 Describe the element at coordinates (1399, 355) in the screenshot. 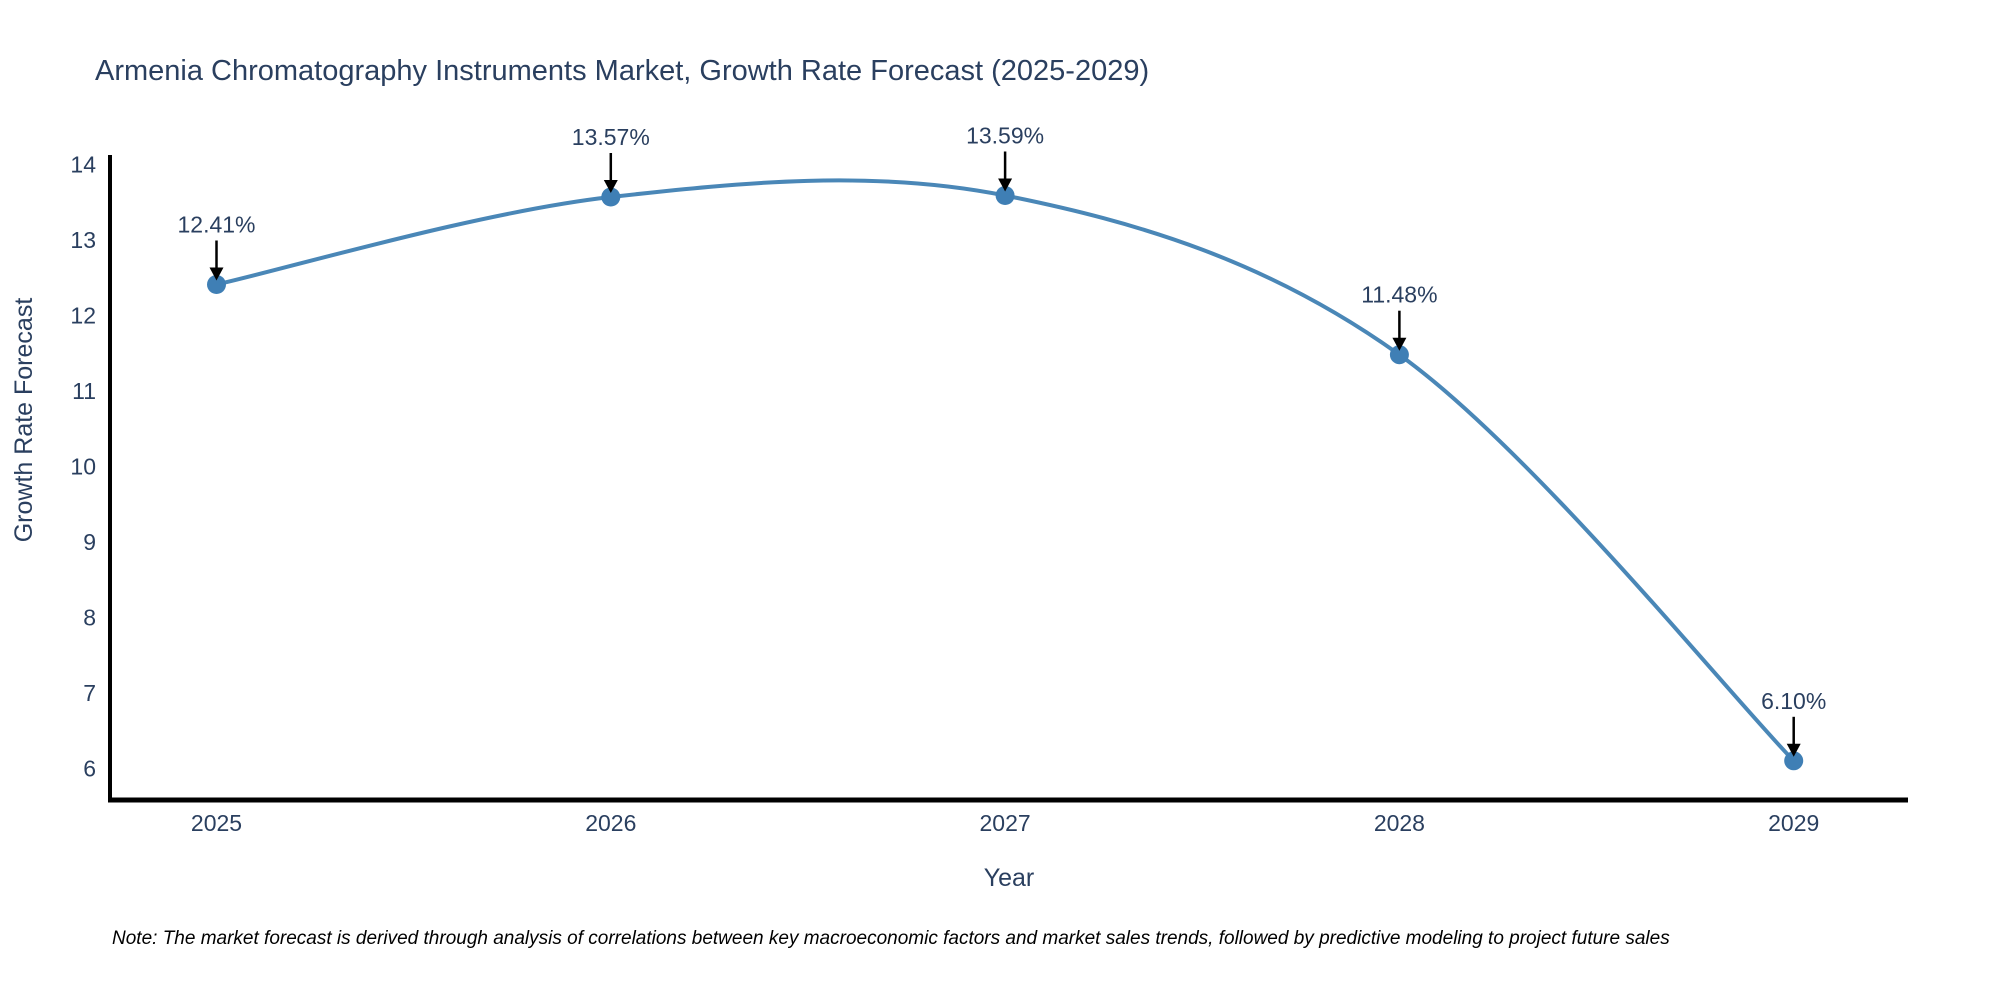

I see `data-point-marker-2028` at that location.